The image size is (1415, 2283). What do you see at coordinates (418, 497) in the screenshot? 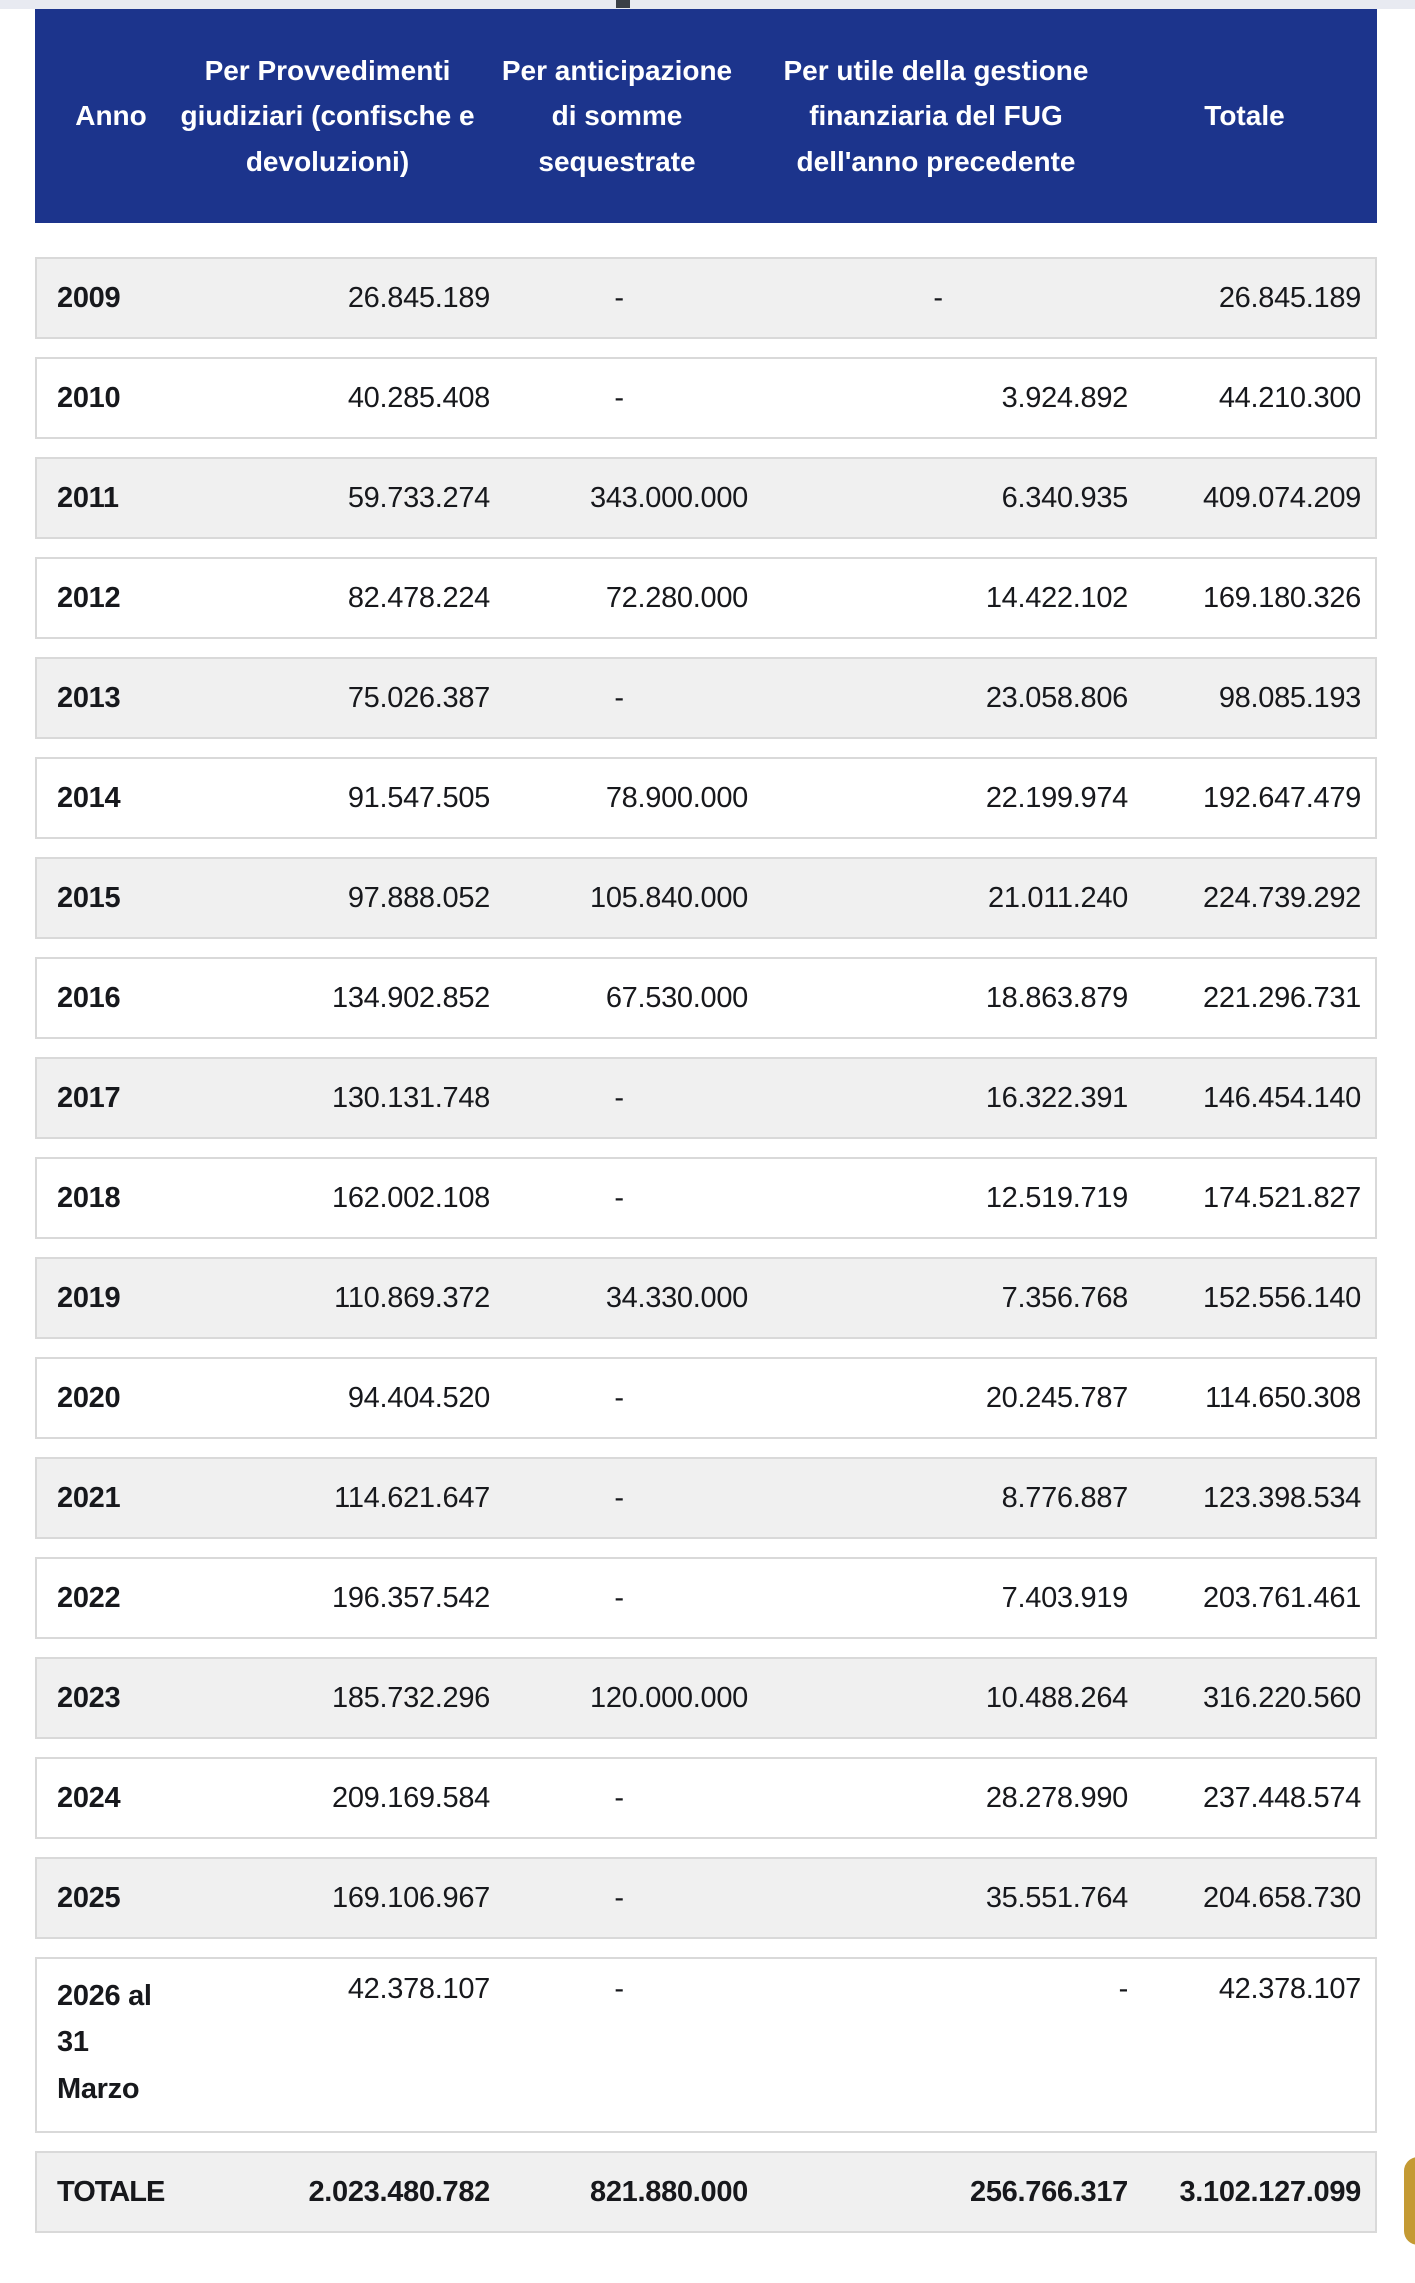
I see `provvedimenti-cell: 59.733.274` at bounding box center [418, 497].